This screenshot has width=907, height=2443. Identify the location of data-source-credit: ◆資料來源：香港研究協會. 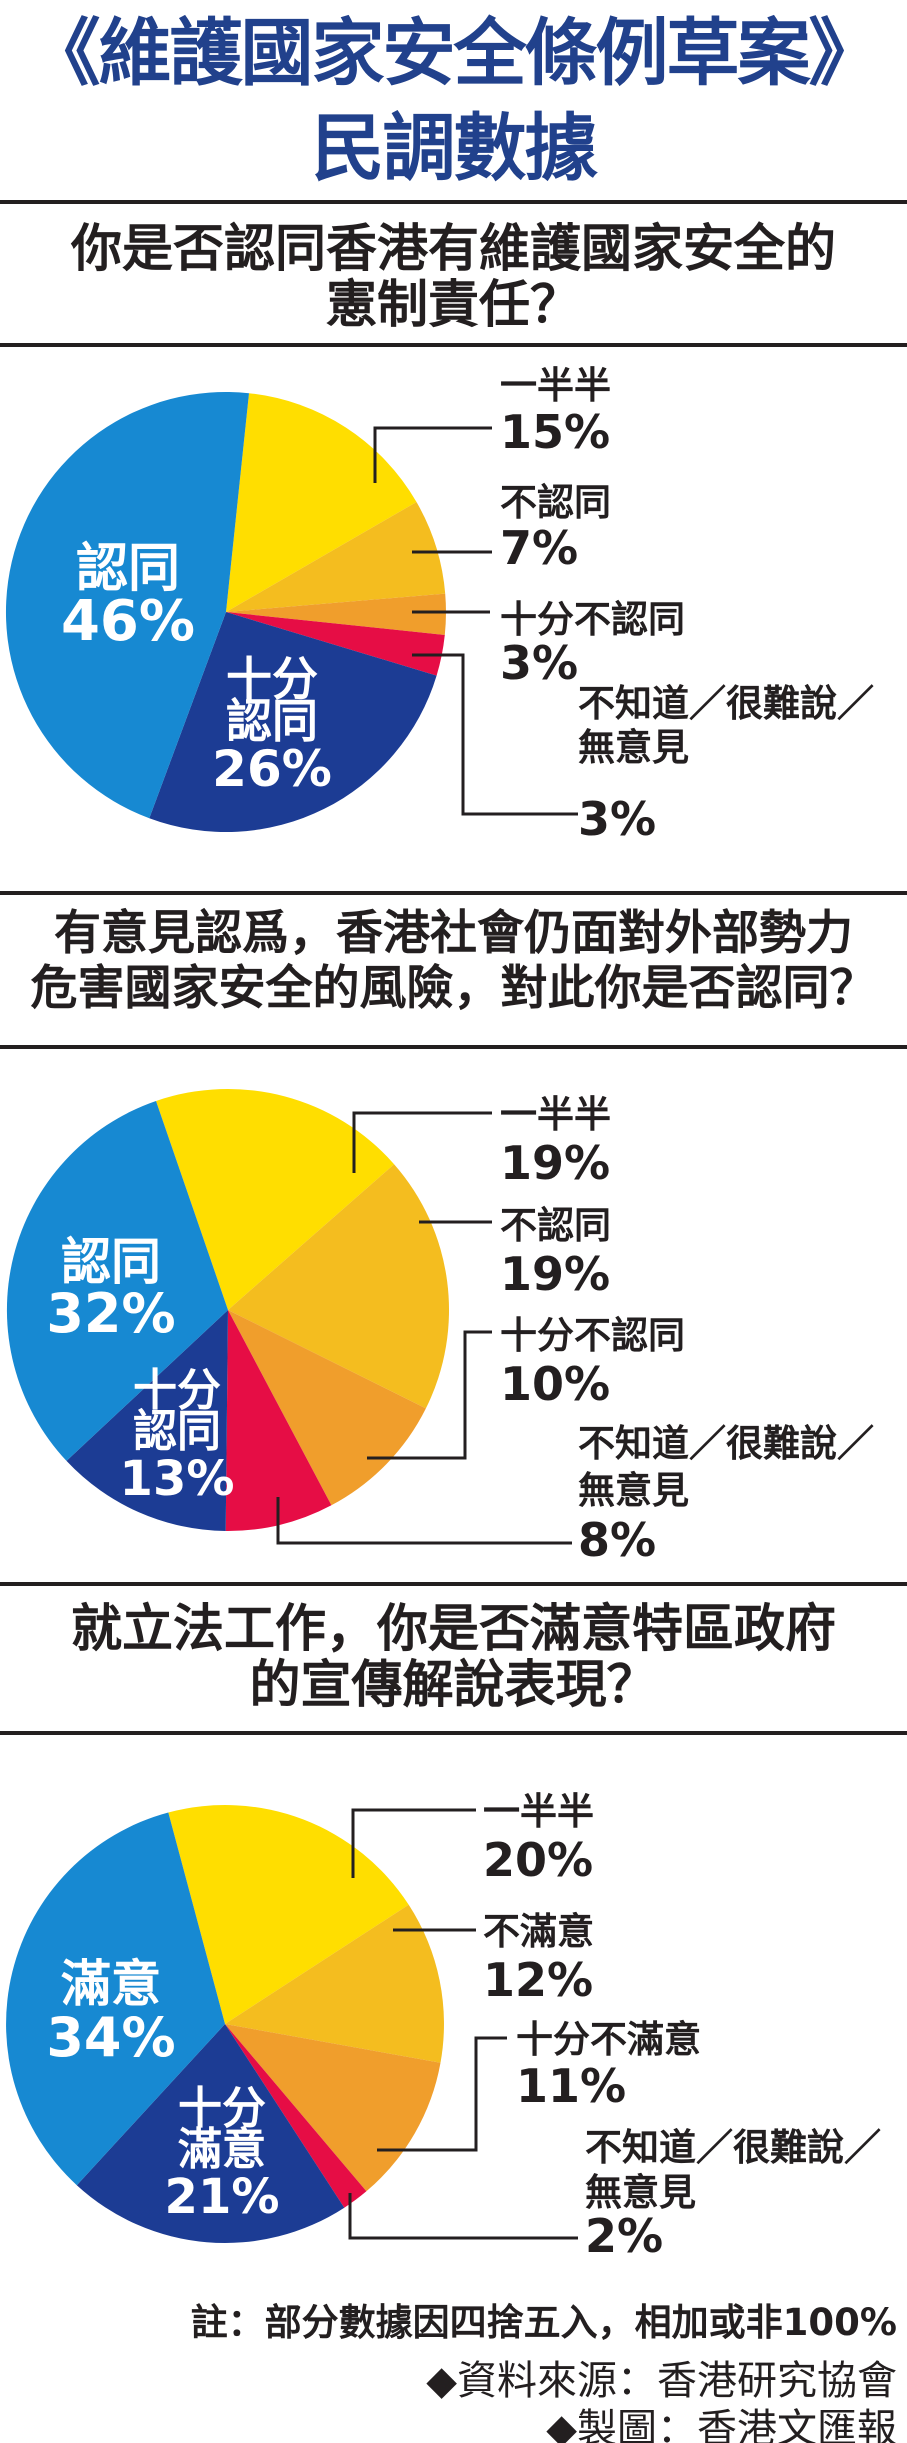
(661, 2381).